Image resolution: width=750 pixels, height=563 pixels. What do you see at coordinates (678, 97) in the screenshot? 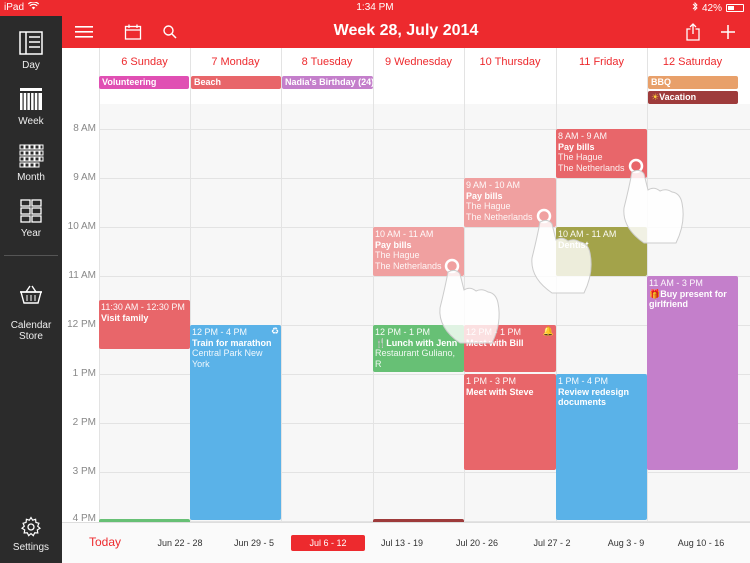
I see `allday-event-title: Vacation` at bounding box center [678, 97].